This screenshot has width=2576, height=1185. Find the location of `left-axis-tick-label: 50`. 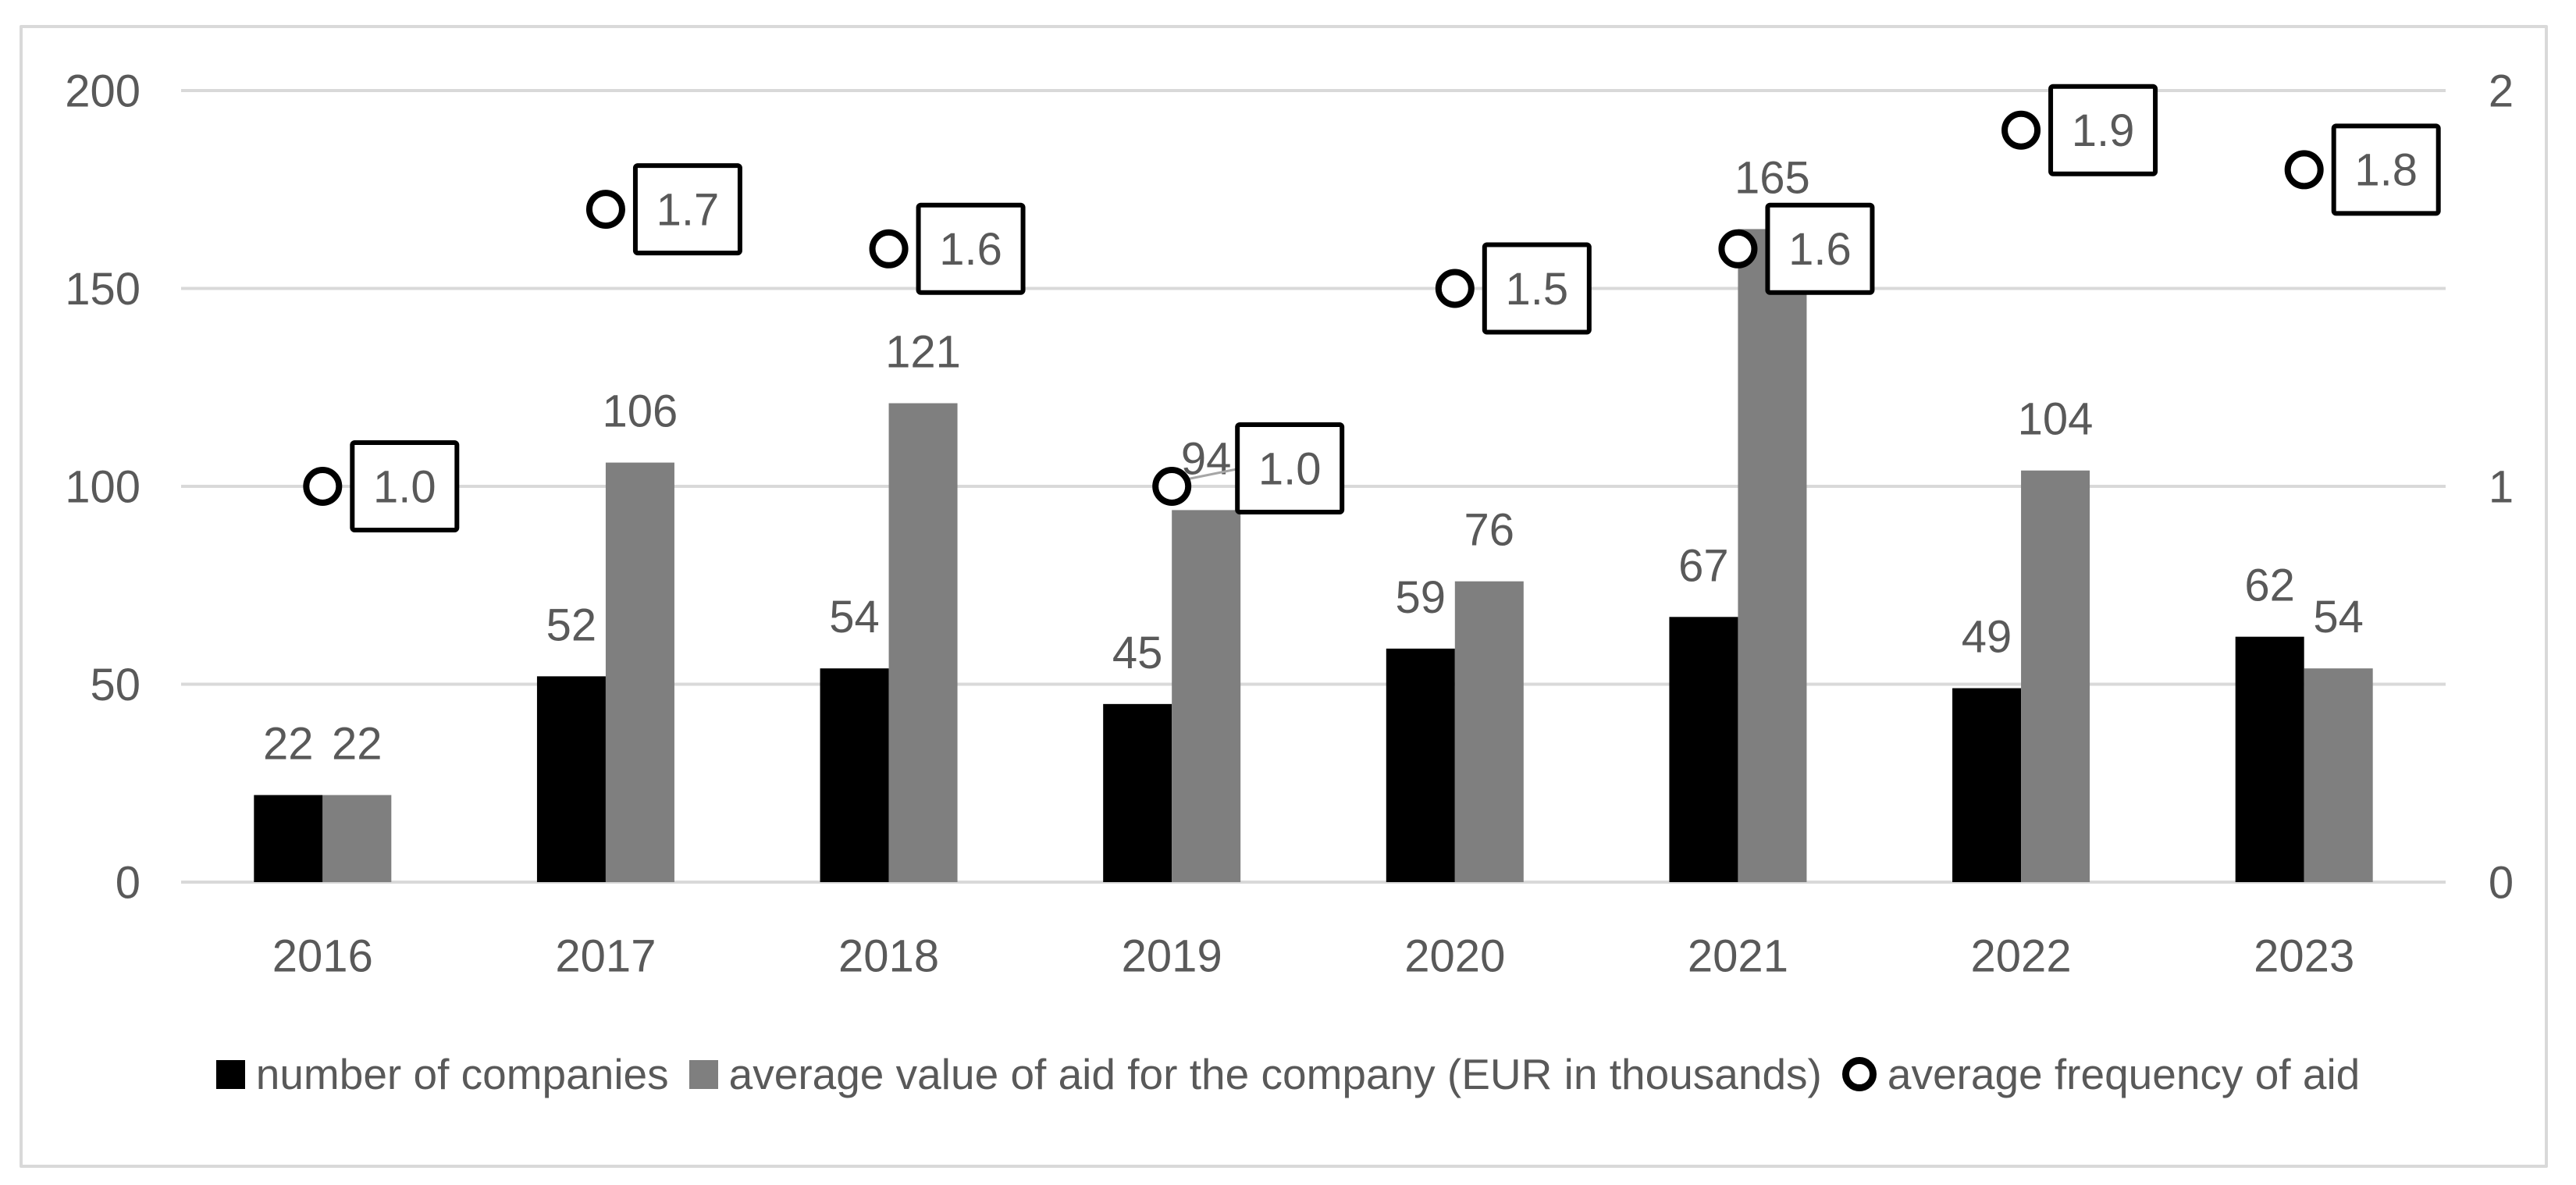

left-axis-tick-label: 50 is located at coordinates (115, 685).